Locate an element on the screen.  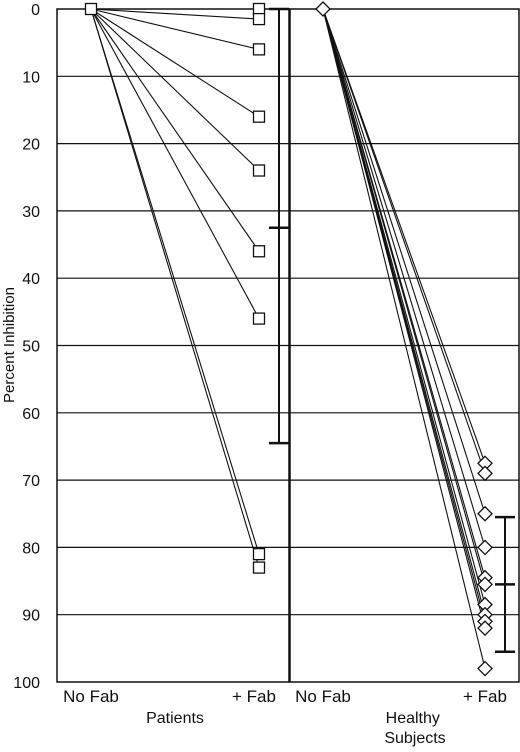
y-axis-tick-labels: 0 10 20 30 40 50 60 70 80 90 100 is located at coordinates (26, 347).